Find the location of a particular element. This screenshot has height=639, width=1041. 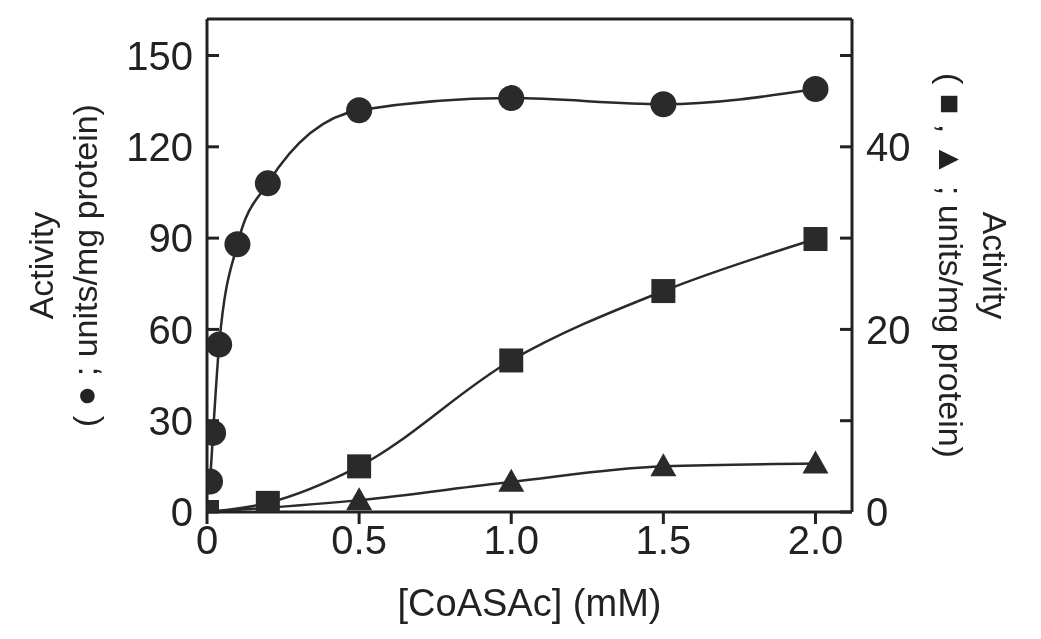

y-tick-label: 0 is located at coordinates (181, 512).